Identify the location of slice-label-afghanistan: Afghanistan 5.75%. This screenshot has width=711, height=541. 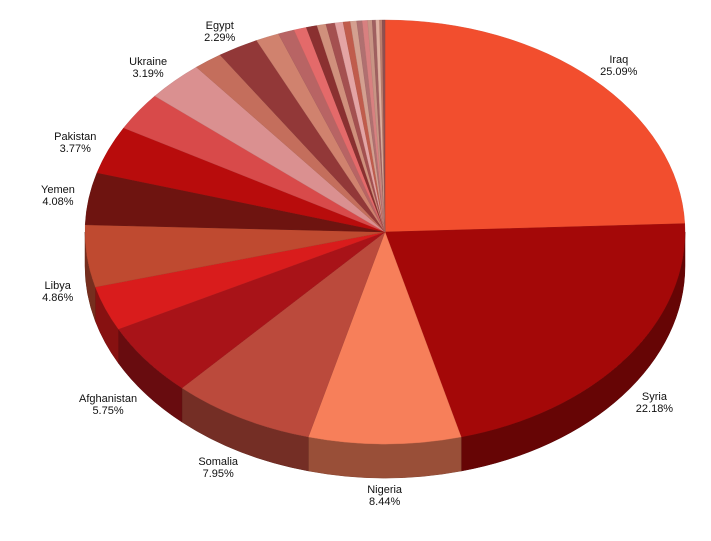
(108, 405).